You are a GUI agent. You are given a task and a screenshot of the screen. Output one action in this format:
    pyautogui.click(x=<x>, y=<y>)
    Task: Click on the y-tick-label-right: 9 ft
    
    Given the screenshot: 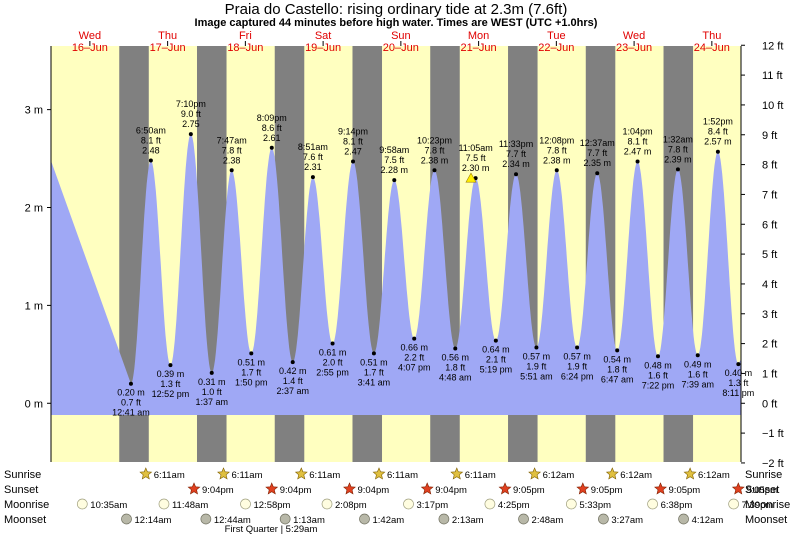 What is the action you would take?
    pyautogui.click(x=769, y=136)
    